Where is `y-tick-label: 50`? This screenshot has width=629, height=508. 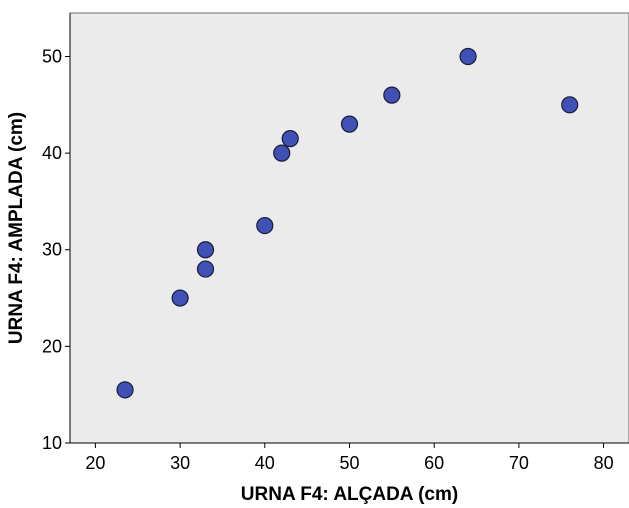
y-tick-label: 50 is located at coordinates (52, 56).